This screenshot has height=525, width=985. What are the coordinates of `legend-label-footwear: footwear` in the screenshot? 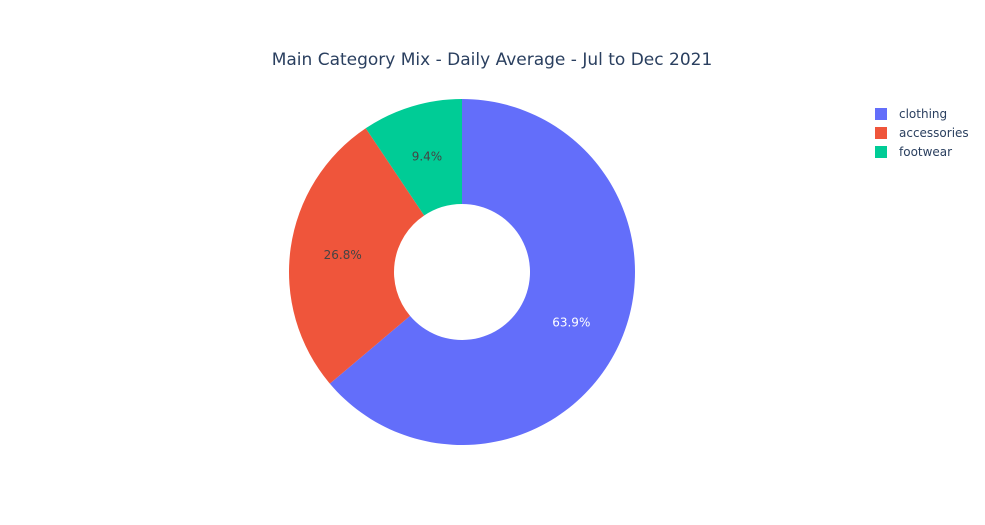 It's located at (925, 152).